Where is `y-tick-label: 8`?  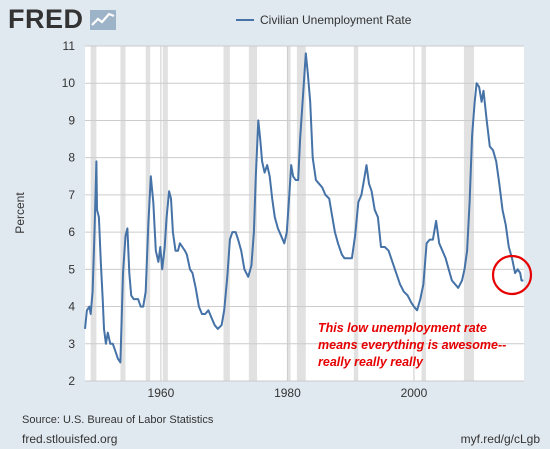 y-tick-label: 8 is located at coordinates (71, 158).